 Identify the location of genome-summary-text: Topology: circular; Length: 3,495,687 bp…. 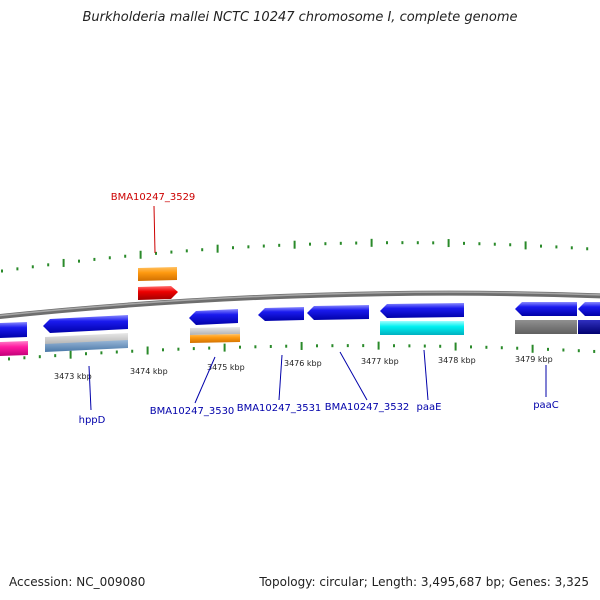
(424, 582).